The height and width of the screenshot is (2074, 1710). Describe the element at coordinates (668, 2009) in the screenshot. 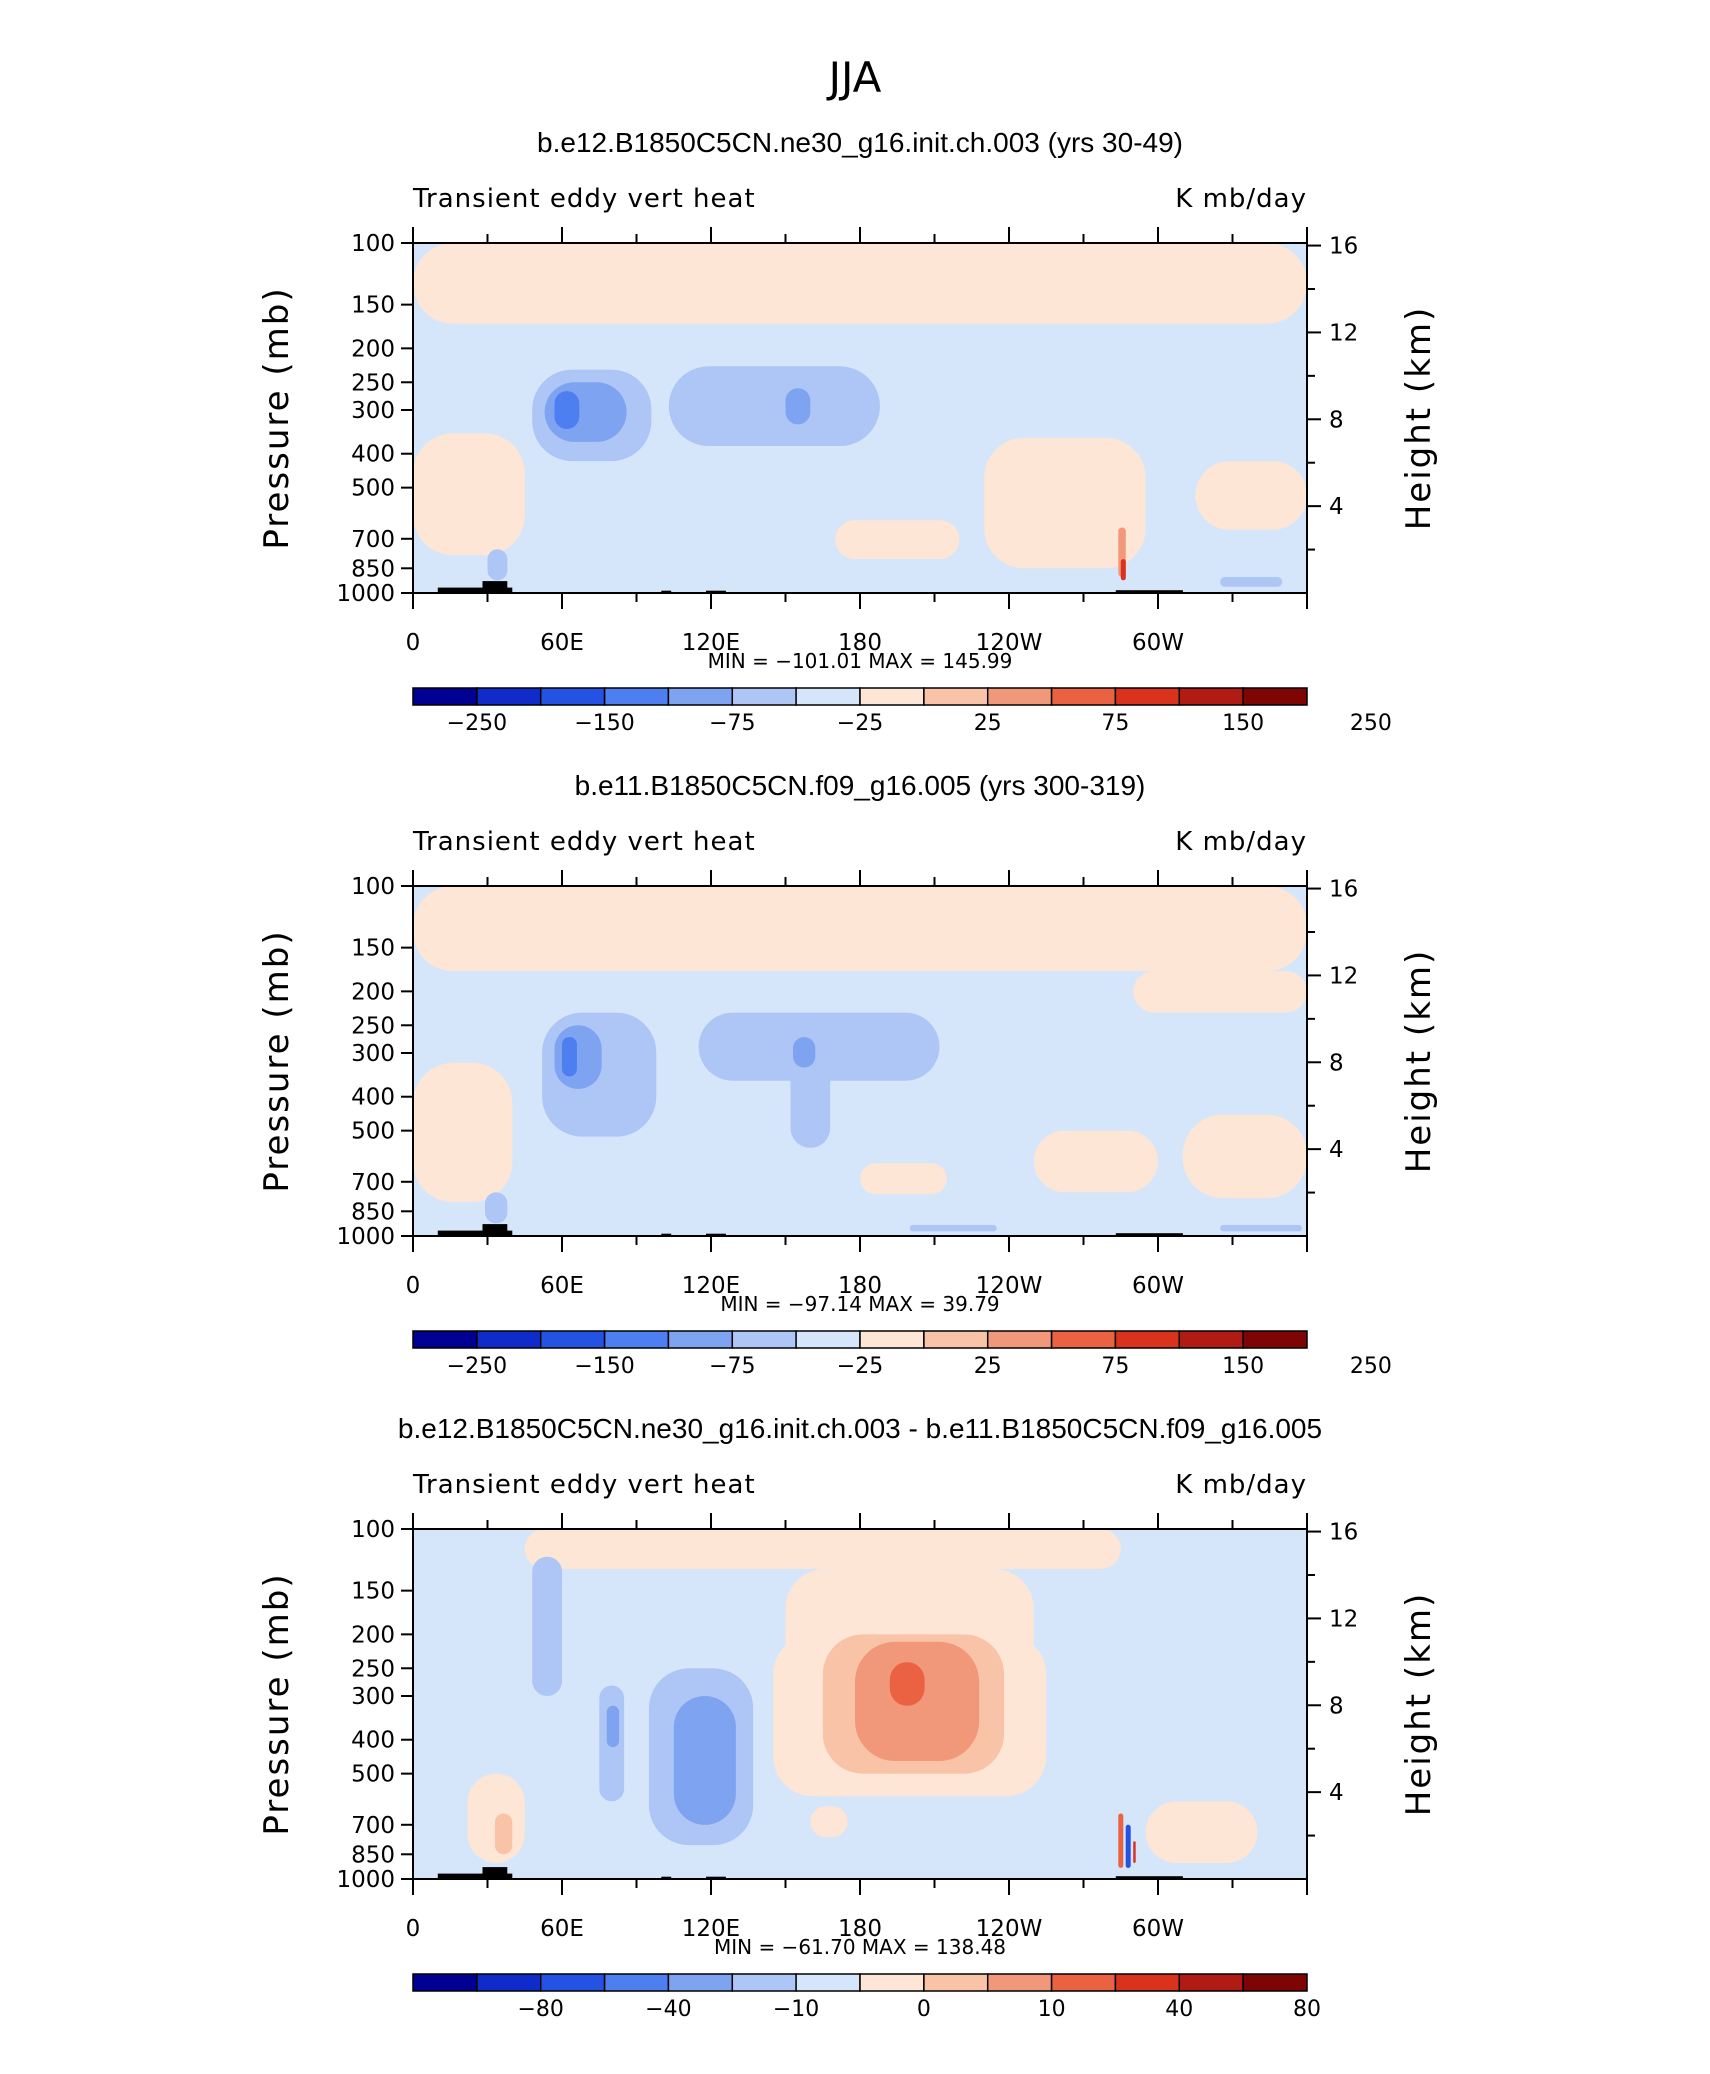

I see `colorbar-label: −40` at that location.